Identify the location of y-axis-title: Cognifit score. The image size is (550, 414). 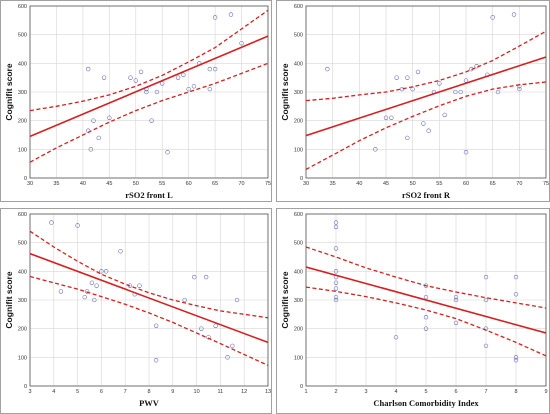
(285, 299).